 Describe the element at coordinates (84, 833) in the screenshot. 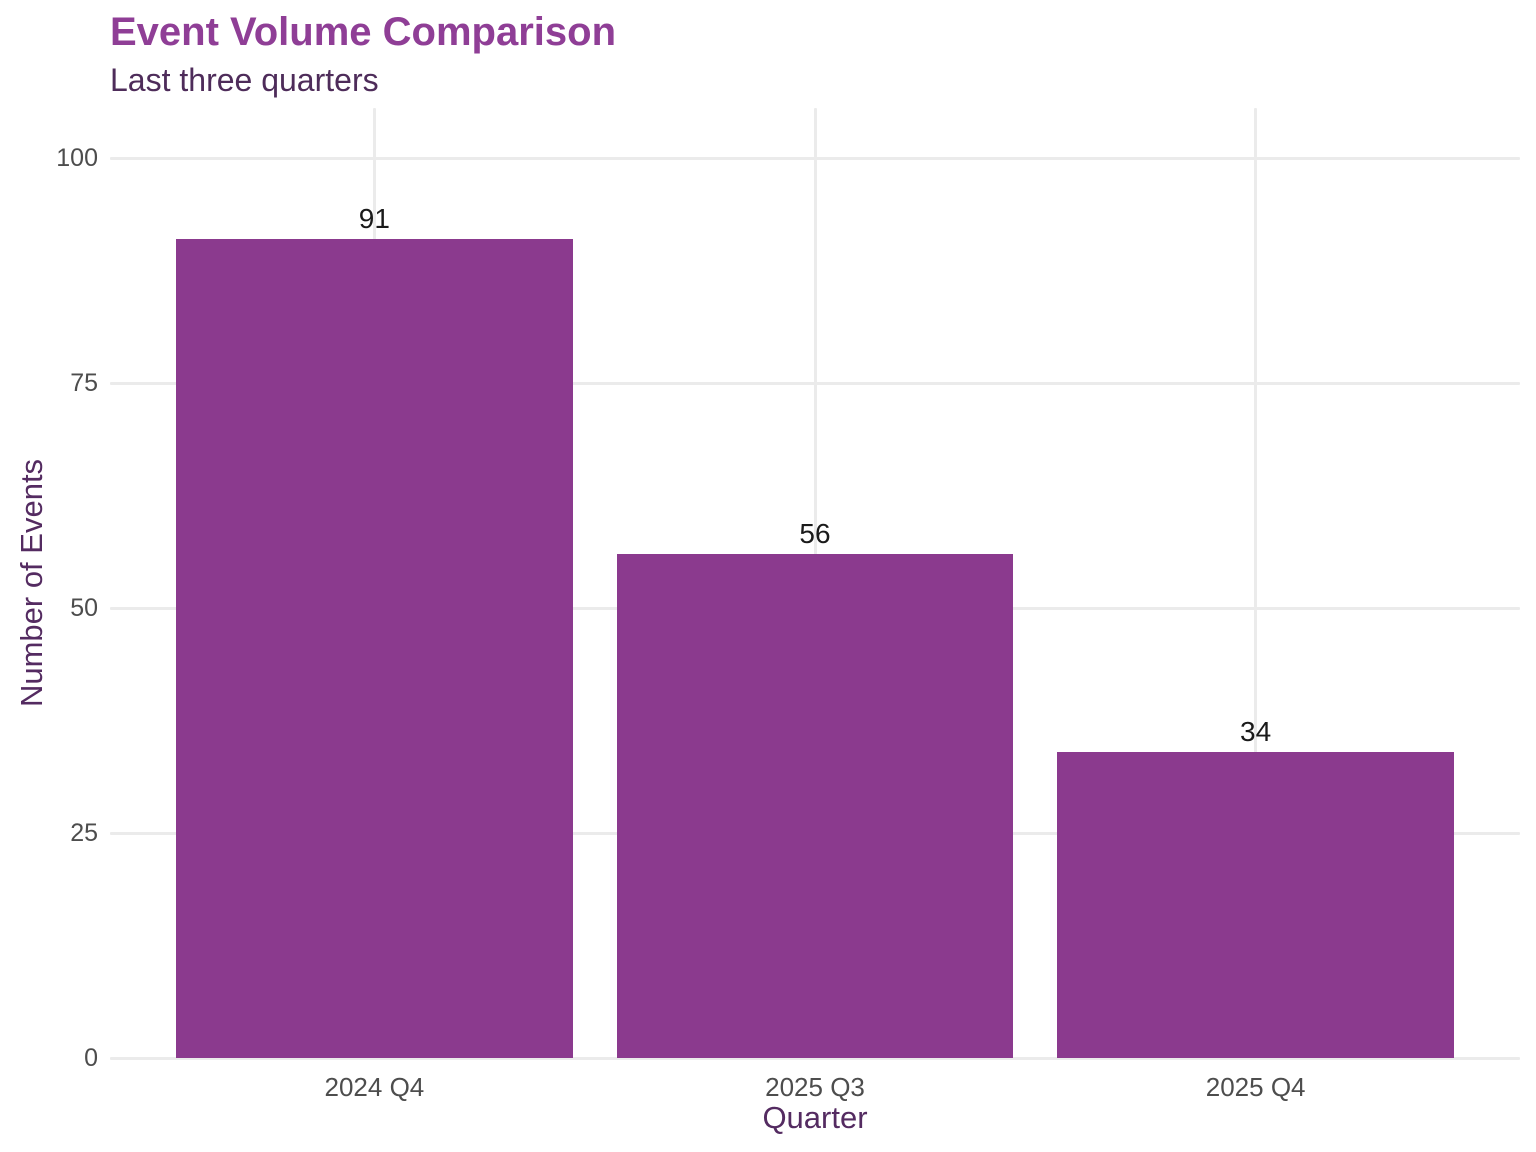

I see `y-tick-label: 25` at that location.